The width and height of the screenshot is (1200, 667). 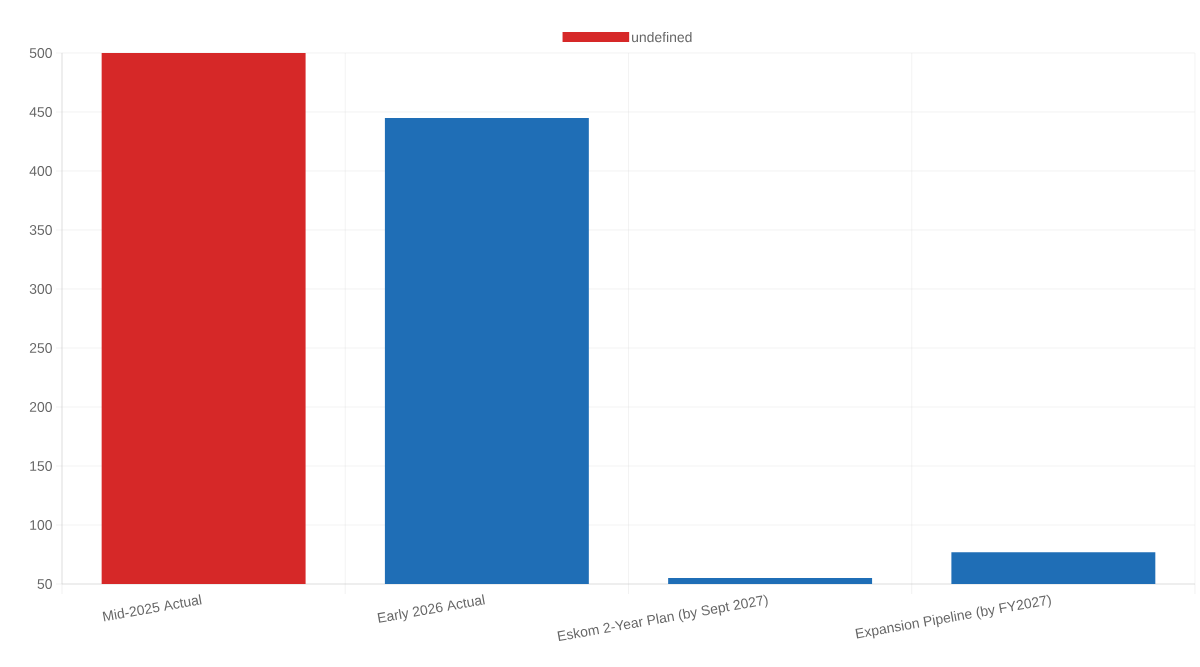 I want to click on x-tick-label: Eskom 2-Year Plan (by Sept 2027), so click(x=662, y=618).